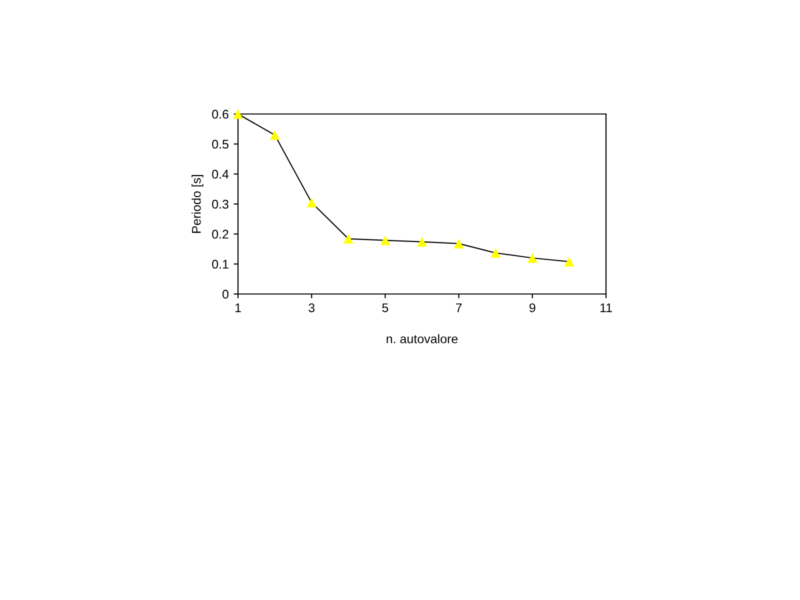 Image resolution: width=800 pixels, height=600 pixels. Describe the element at coordinates (311, 307) in the screenshot. I see `x-tick-label: 3` at that location.